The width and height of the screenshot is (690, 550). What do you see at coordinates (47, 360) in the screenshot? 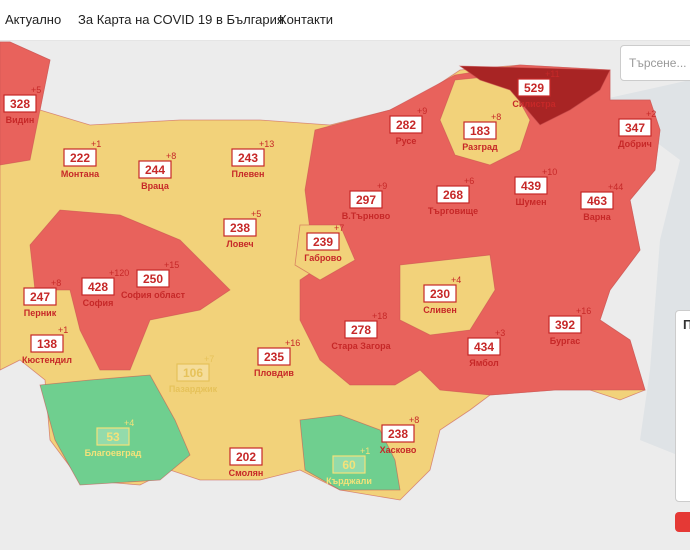
I see `region-name: Кюстендил` at bounding box center [47, 360].